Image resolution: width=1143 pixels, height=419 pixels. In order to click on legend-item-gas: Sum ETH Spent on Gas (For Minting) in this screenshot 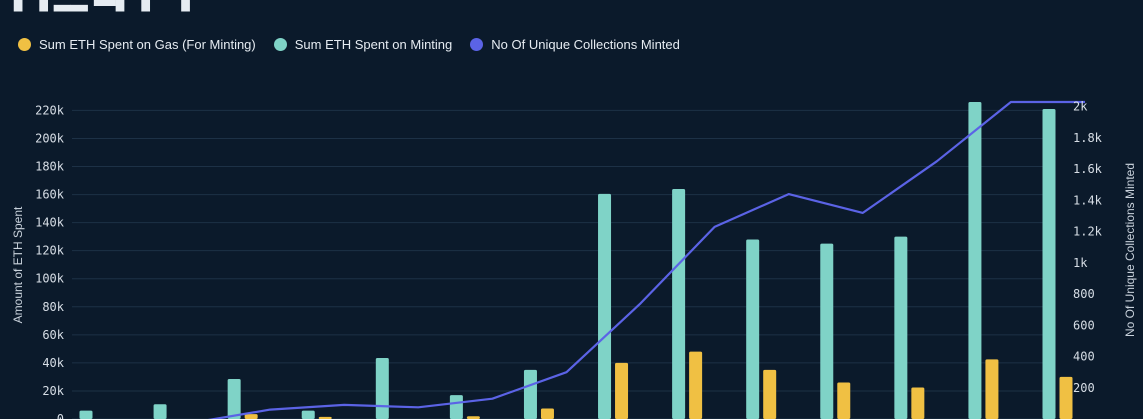, I will do `click(137, 44)`.